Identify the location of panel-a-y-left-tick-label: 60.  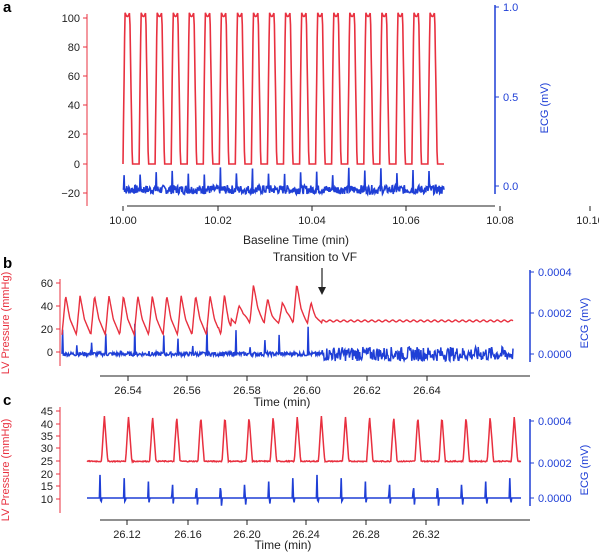
(74, 77).